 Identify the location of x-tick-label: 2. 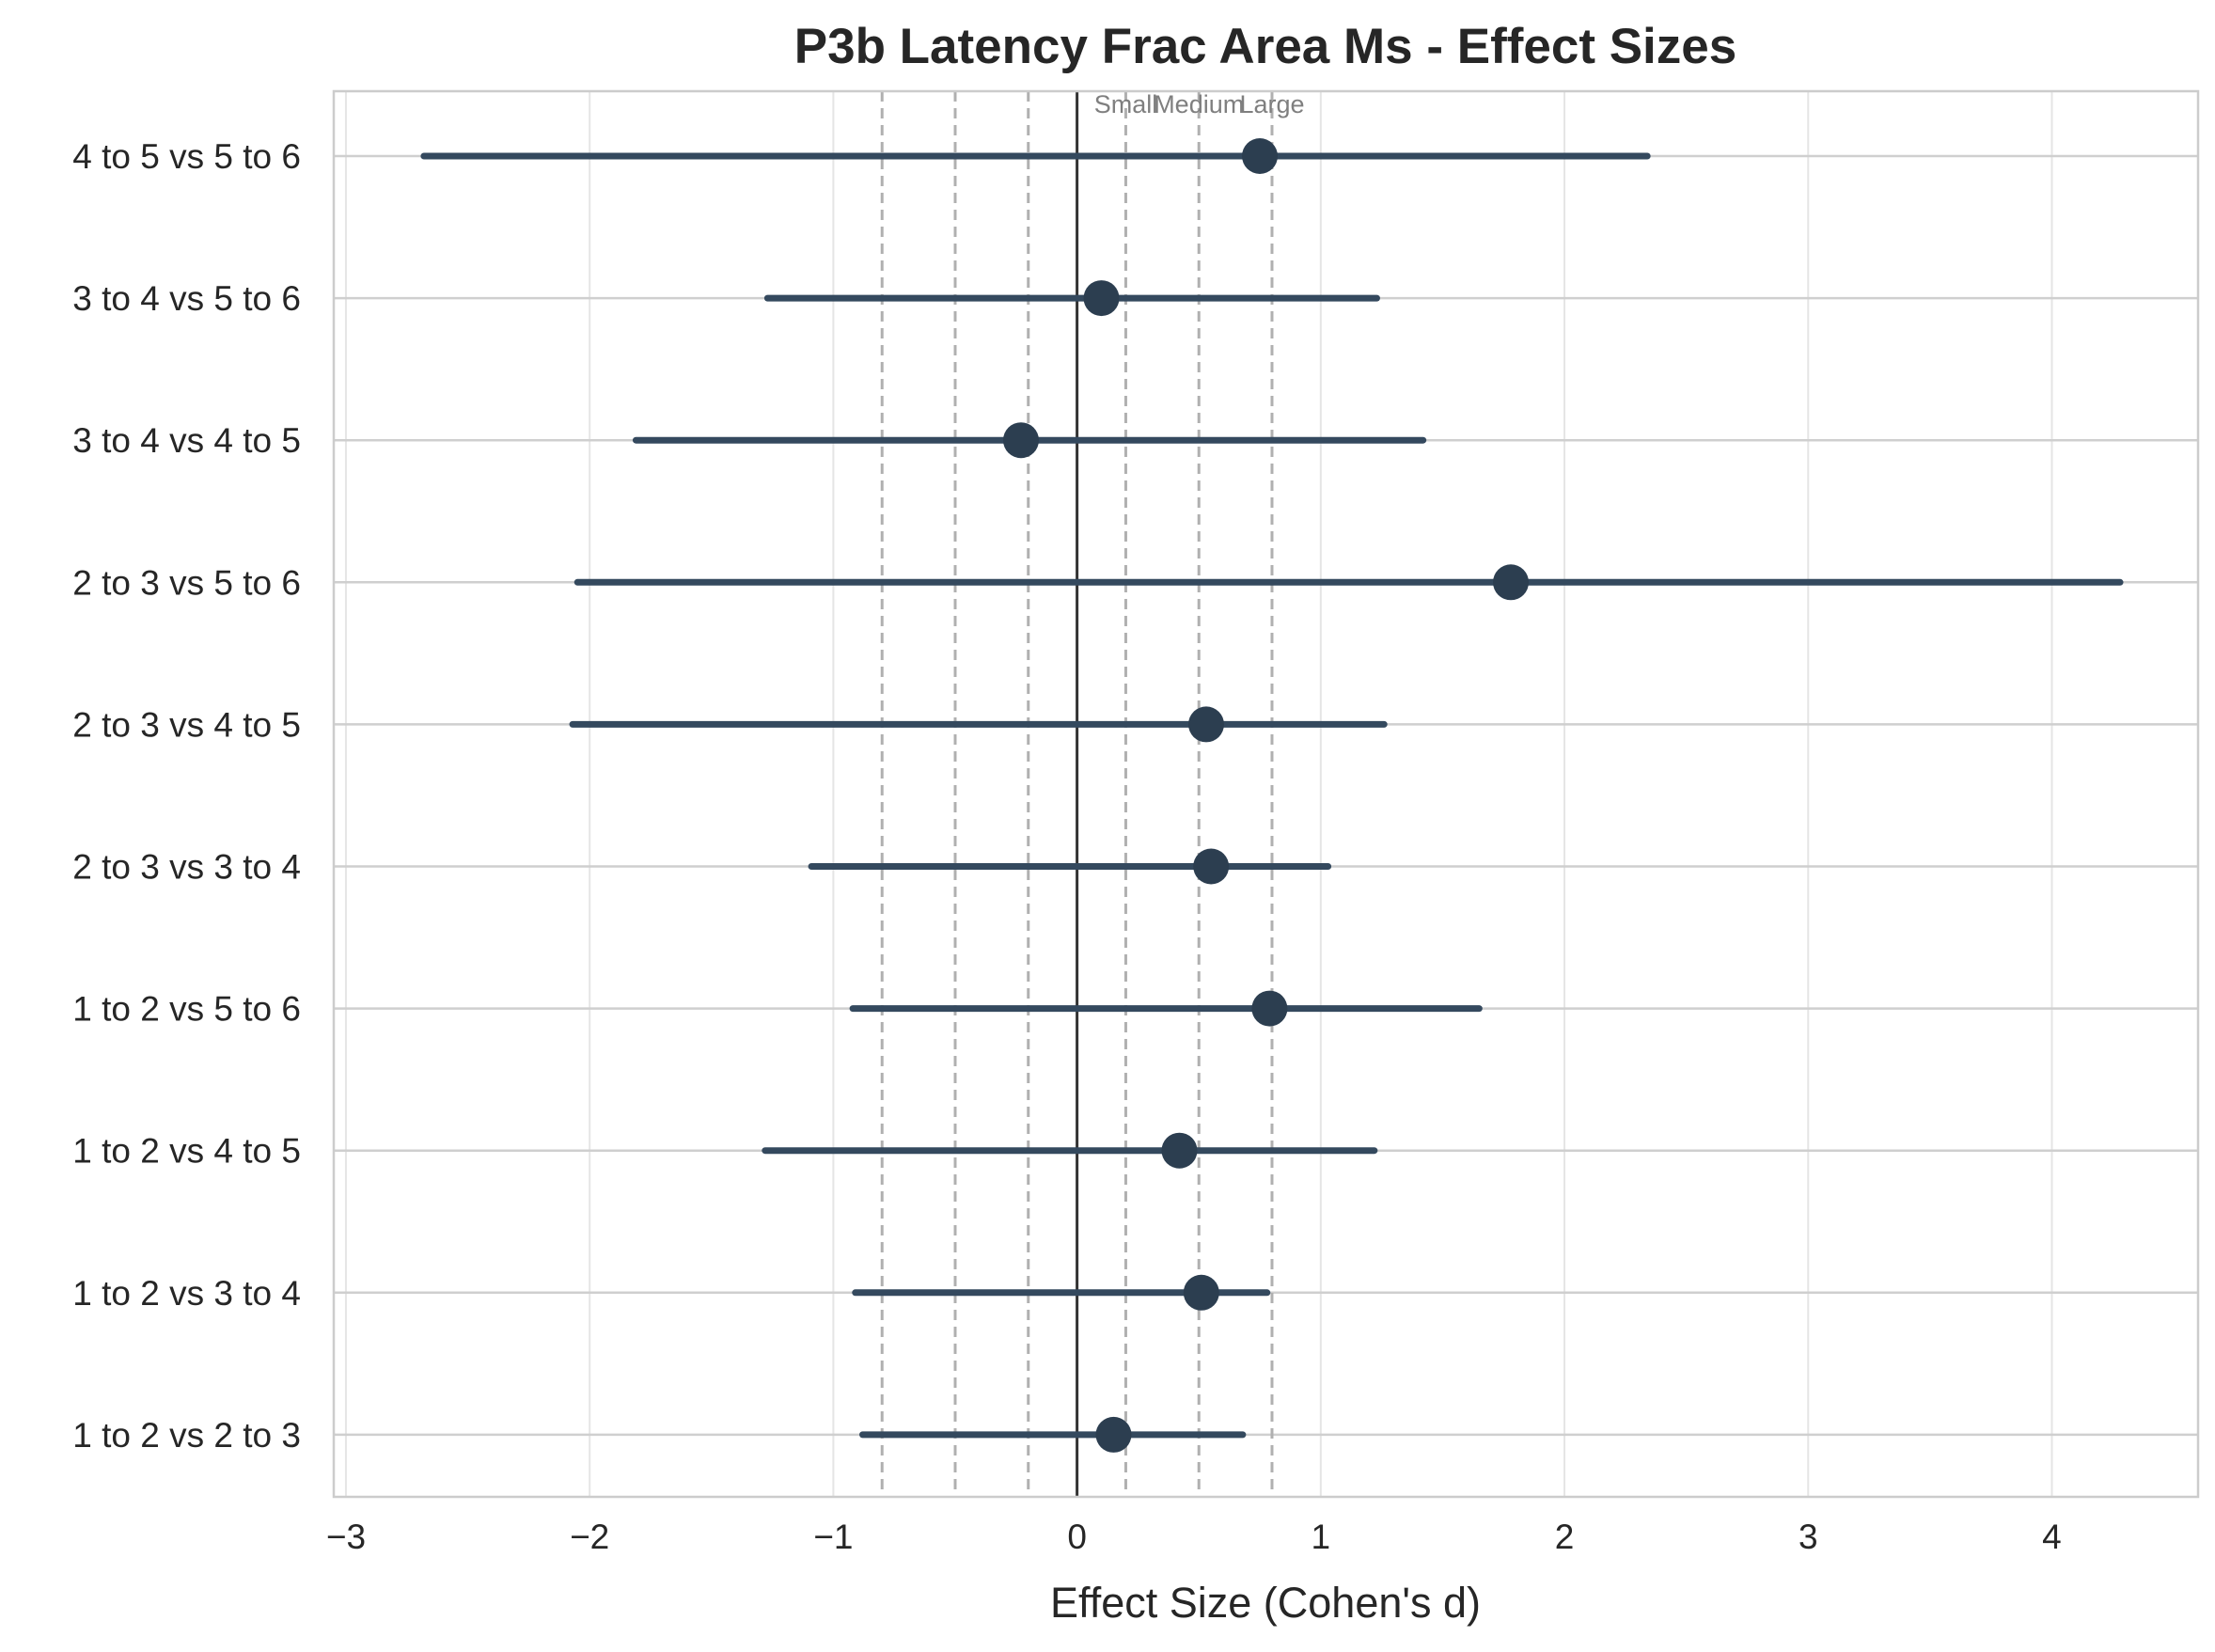
(1565, 1537).